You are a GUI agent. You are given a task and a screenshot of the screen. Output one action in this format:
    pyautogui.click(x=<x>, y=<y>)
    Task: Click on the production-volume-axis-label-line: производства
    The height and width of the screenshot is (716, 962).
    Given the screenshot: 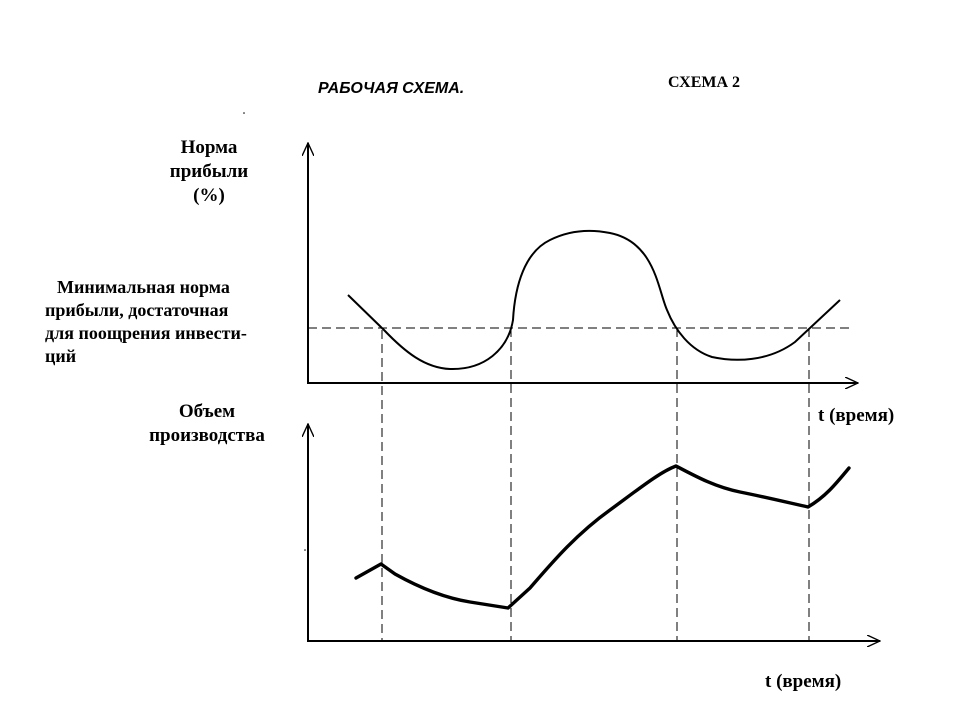 What is the action you would take?
    pyautogui.click(x=207, y=435)
    